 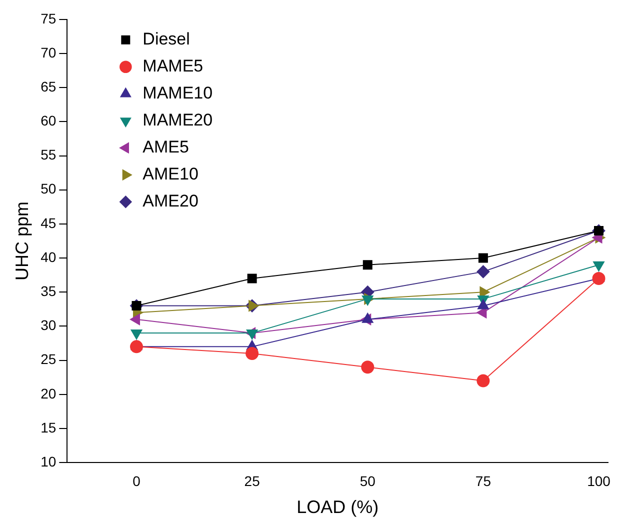 What do you see at coordinates (48, 52) in the screenshot?
I see `y-tick-label: 70` at bounding box center [48, 52].